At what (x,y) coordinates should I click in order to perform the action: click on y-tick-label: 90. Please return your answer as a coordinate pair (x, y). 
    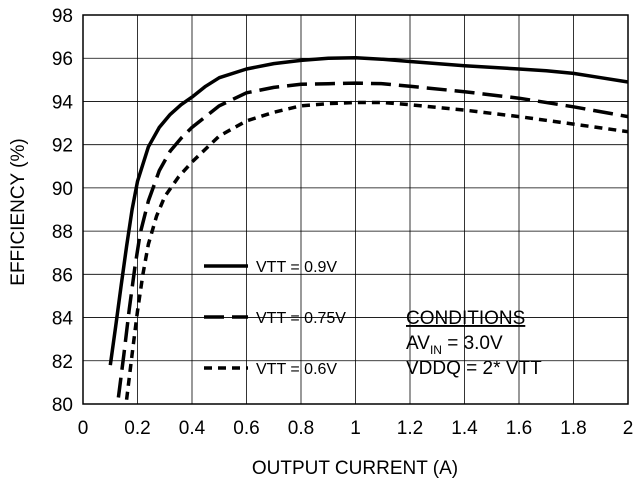
    Looking at the image, I should click on (62, 189).